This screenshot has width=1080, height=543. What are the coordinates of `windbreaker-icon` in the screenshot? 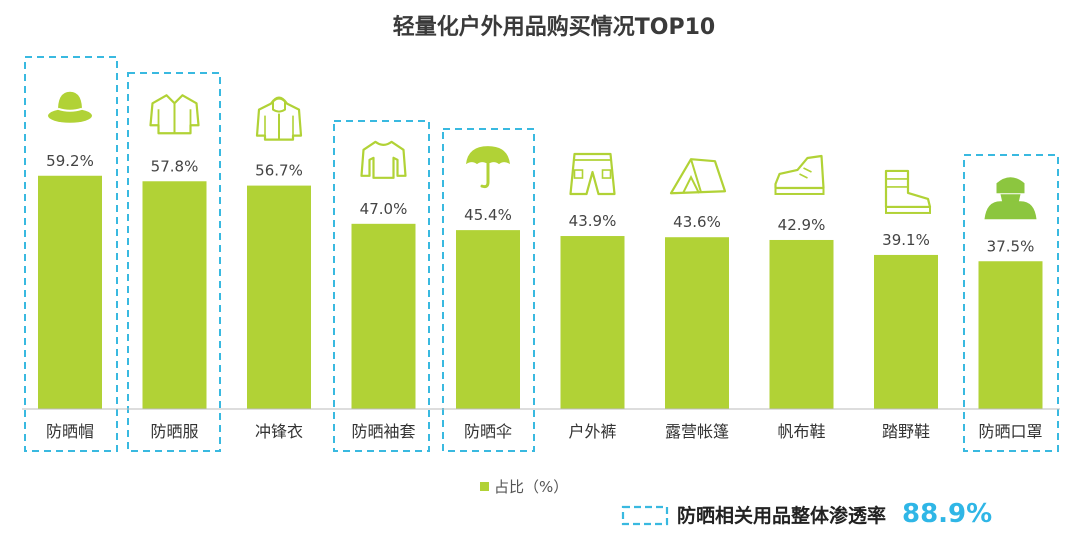 It's located at (279, 118).